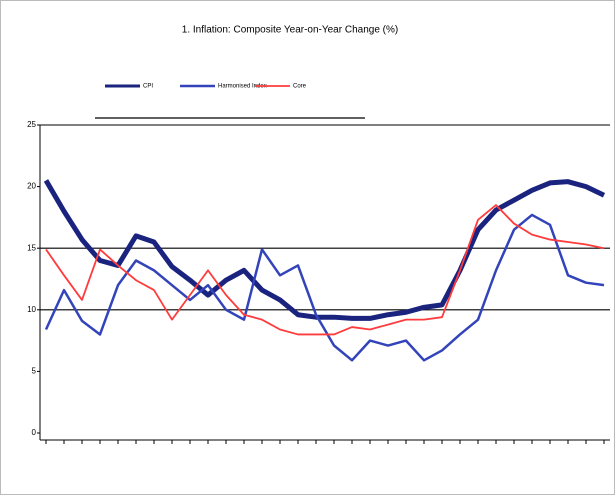  Describe the element at coordinates (31, 124) in the screenshot. I see `y-tick-label: 25` at that location.